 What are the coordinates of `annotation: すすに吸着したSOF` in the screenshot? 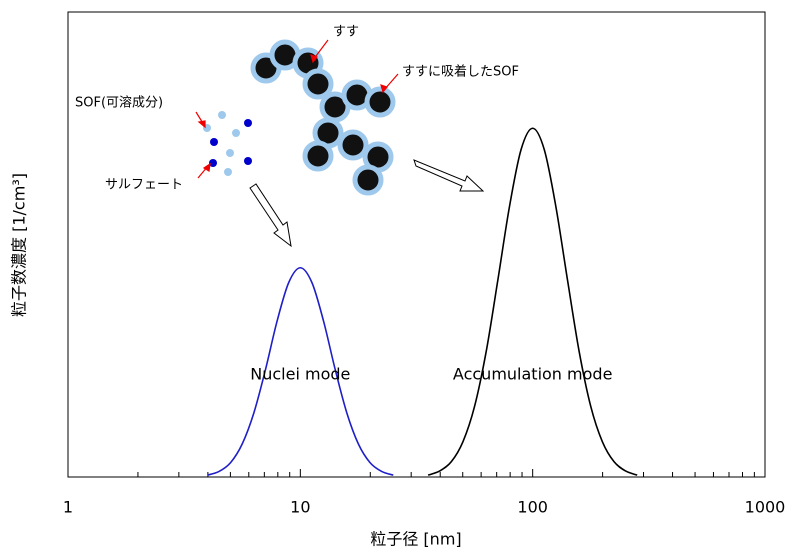 It's located at (460, 72).